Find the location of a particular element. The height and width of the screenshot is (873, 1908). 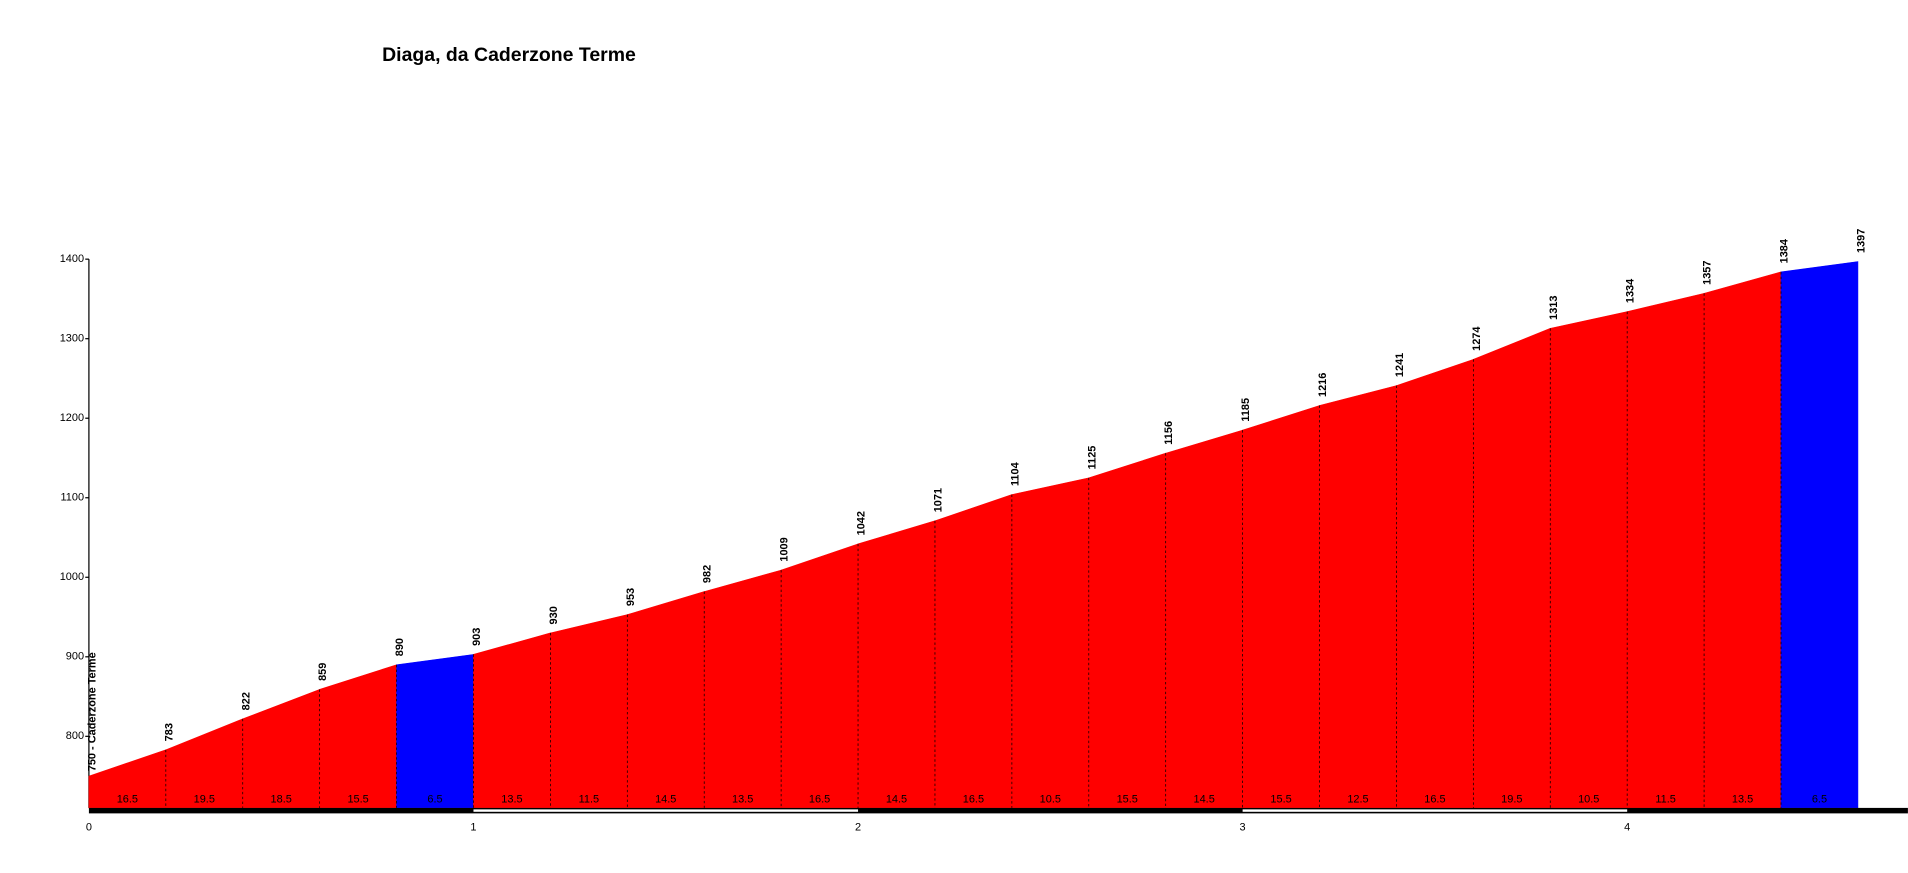

y-tick-label: 1100 is located at coordinates (73, 498).